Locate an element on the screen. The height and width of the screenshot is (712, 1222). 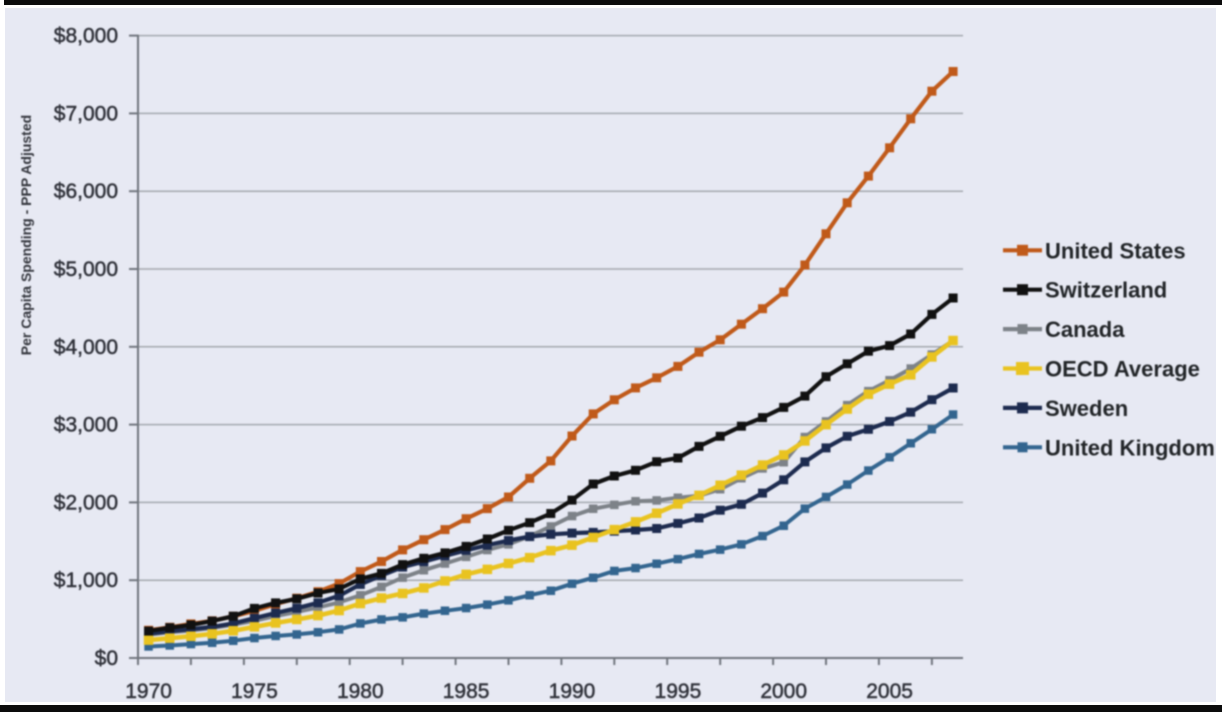
svg-text: $7,000 is located at coordinates (86, 113).